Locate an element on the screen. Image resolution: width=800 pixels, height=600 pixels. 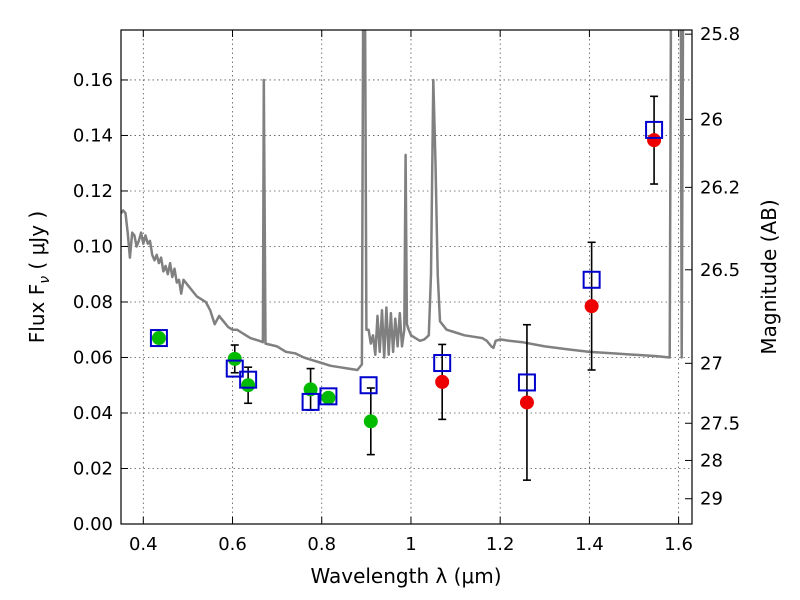
y-axis-title: Flux Fν ( μJy ) is located at coordinates (39, 277).